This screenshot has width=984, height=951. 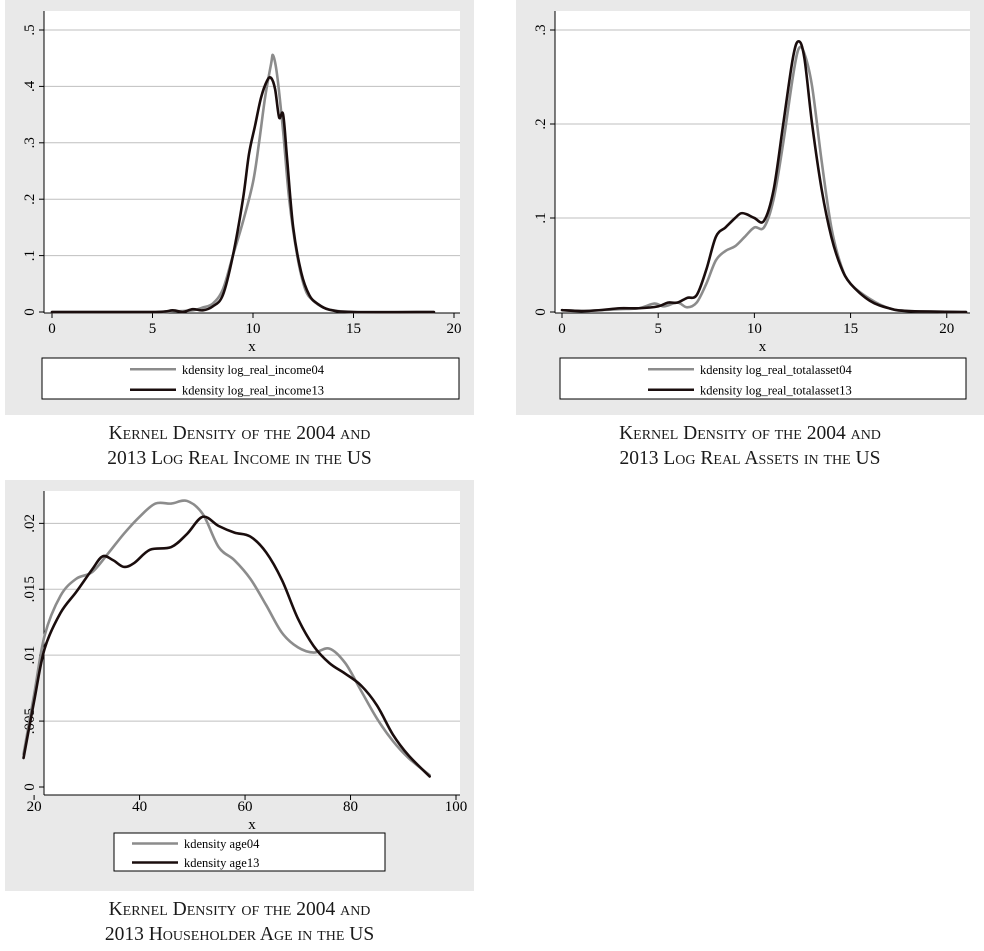 I want to click on legend-label: kdensity age13, so click(x=221, y=863).